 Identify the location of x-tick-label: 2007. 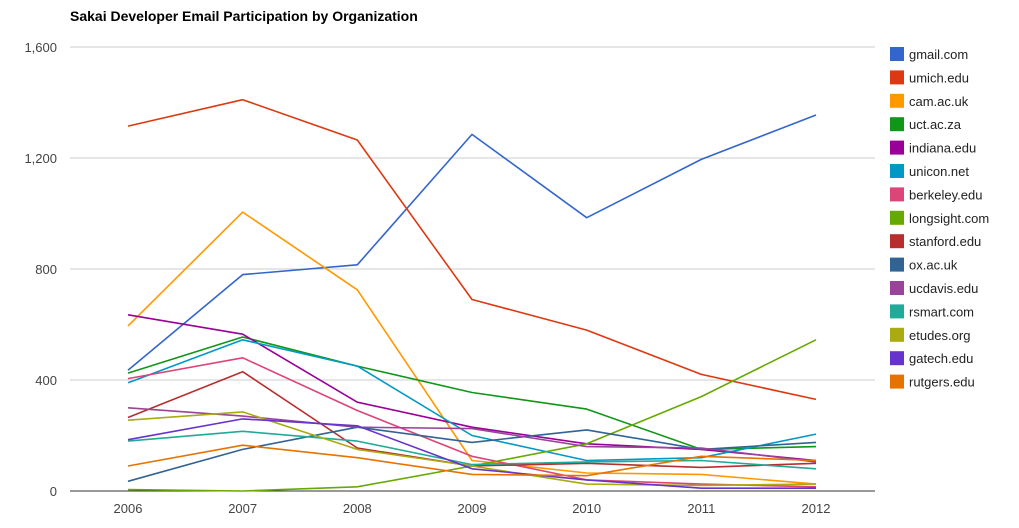
(242, 508).